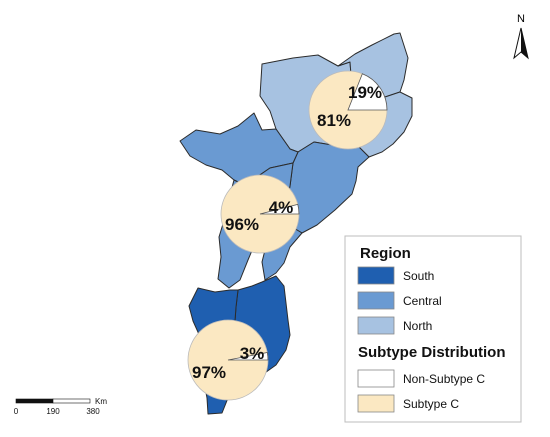 This screenshot has width=550, height=437. I want to click on legend-label-non-subtype-c: Non-Subtype C, so click(444, 379).